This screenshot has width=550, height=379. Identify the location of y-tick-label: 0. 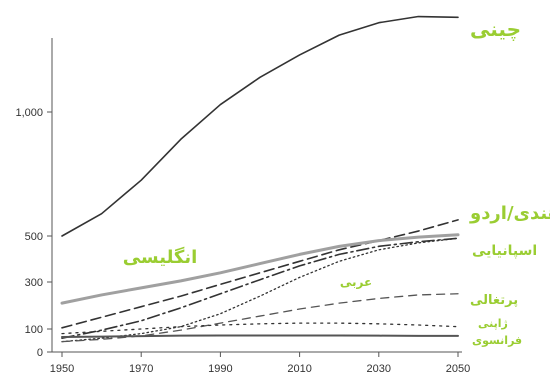
(40, 353).